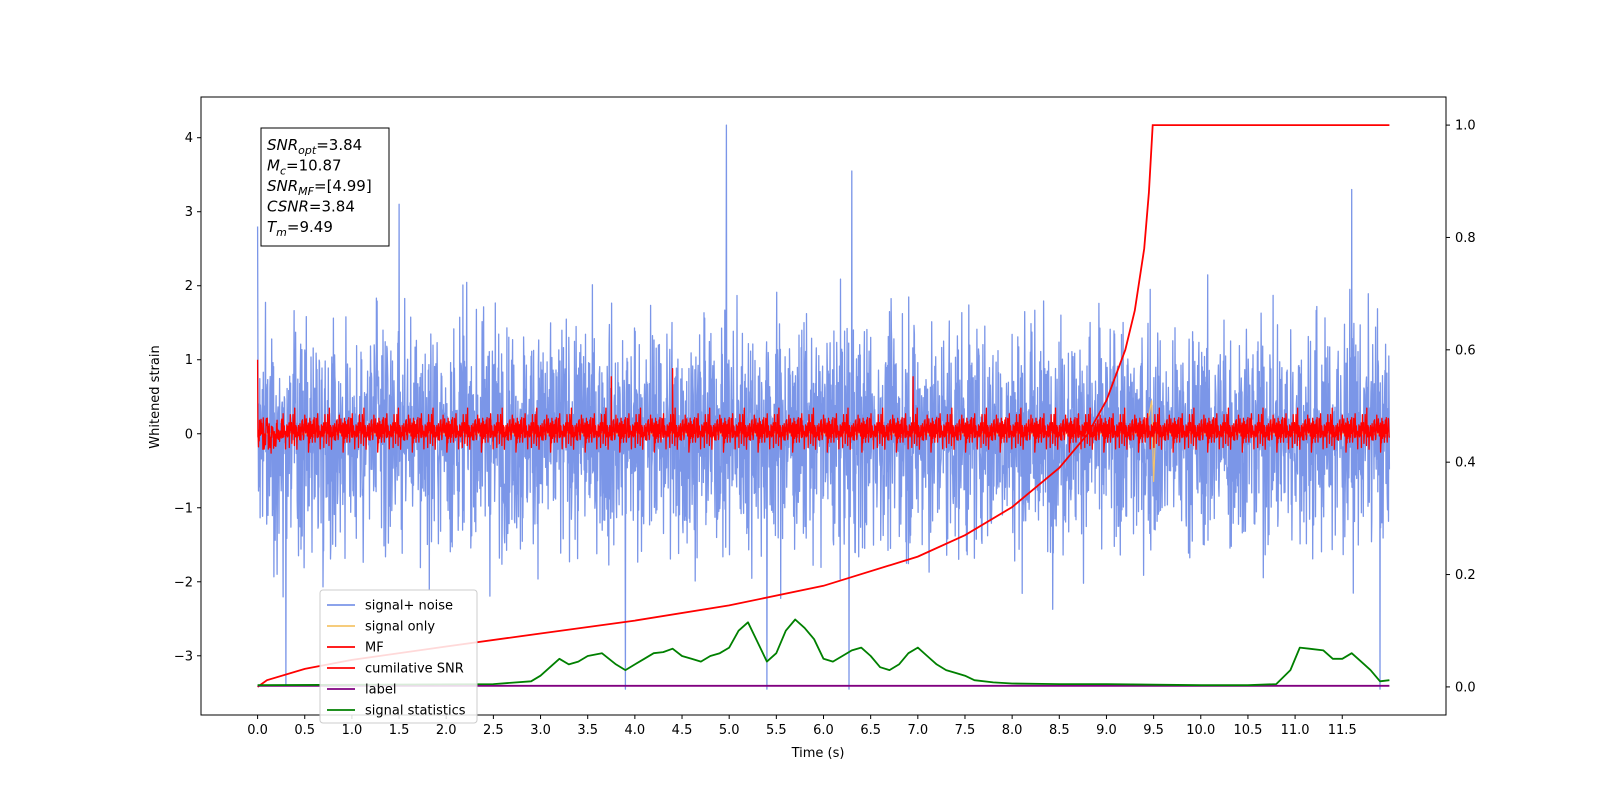  Describe the element at coordinates (314, 166) in the screenshot. I see `annotation-value: =10.87` at that location.